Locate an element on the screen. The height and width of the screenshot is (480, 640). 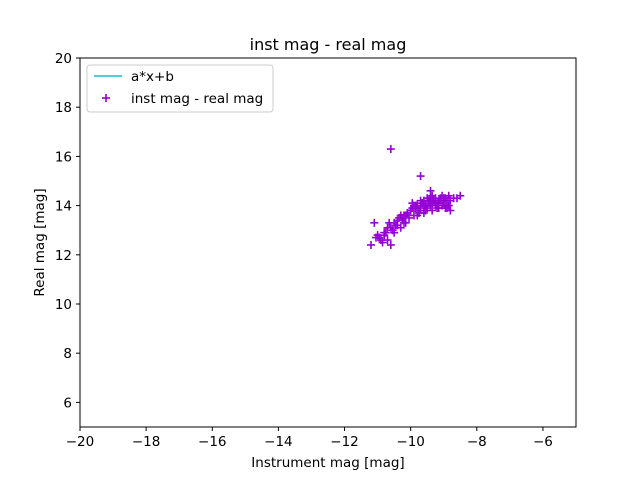
y-tick-label: 16 is located at coordinates (63, 157).